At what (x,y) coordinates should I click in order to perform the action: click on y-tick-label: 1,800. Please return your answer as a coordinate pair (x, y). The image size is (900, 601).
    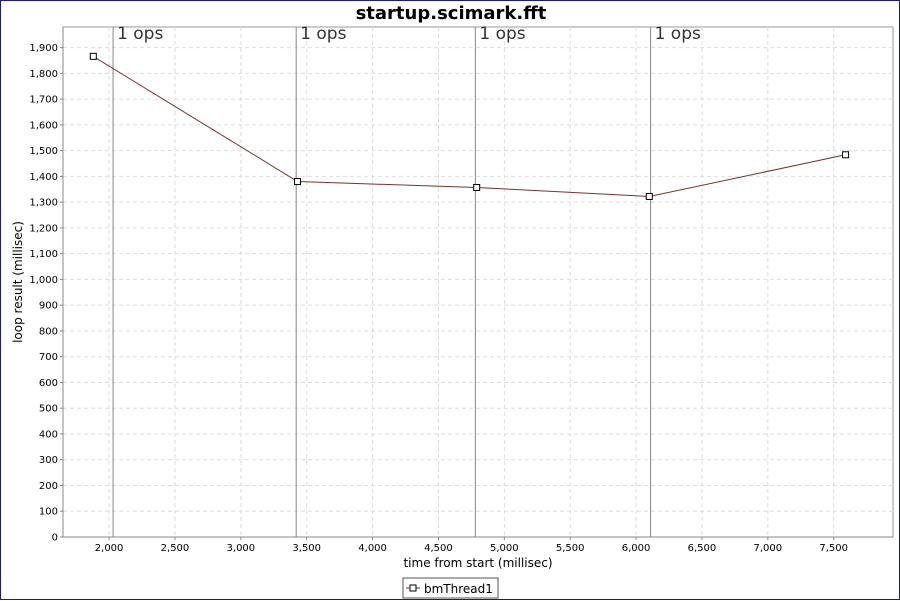
    Looking at the image, I should click on (43, 74).